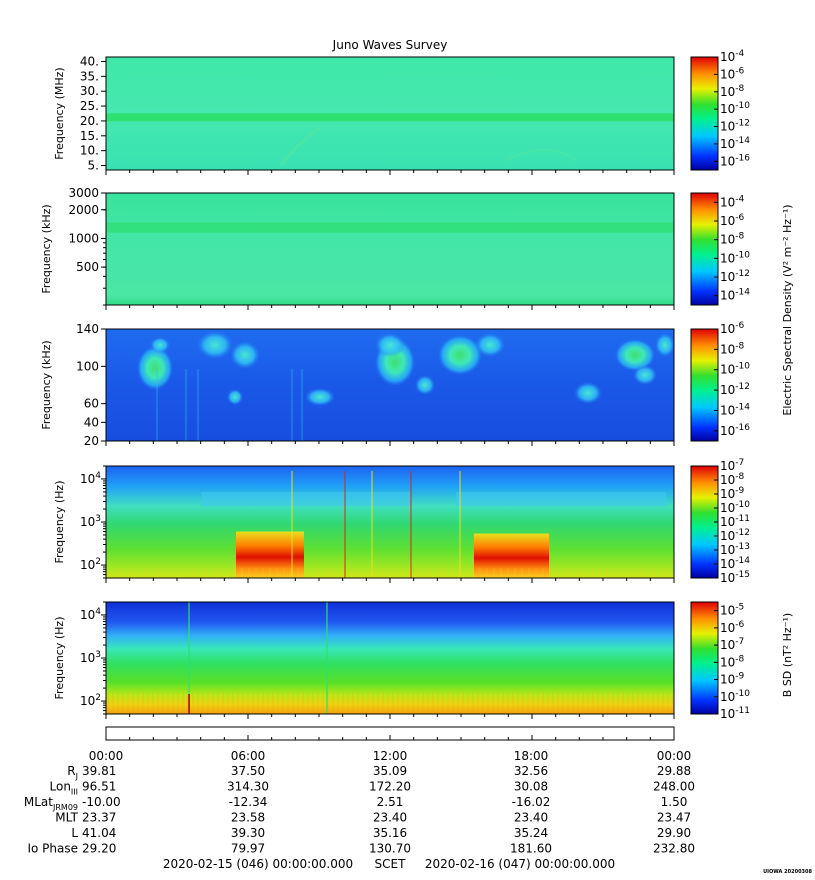 The width and height of the screenshot is (815, 880). I want to click on ephemeris-value: 314.30, so click(248, 787).